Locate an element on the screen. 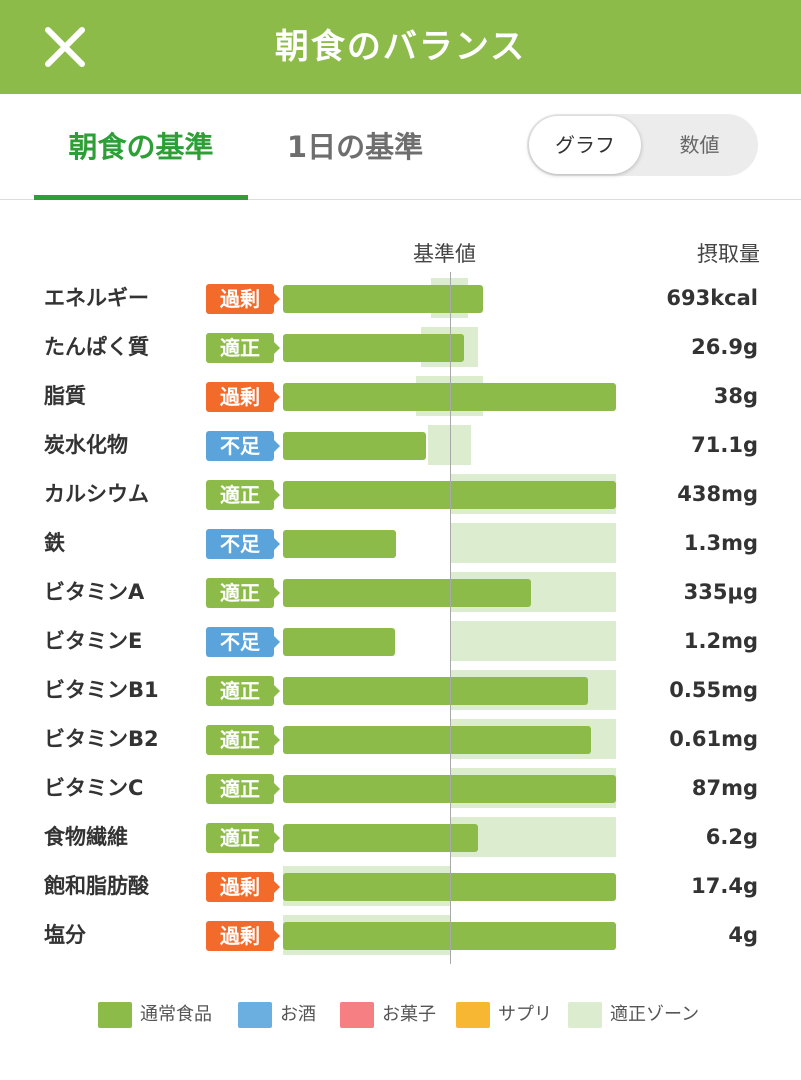 The height and width of the screenshot is (1080, 801). tab-daily-standard: 1日の基準 is located at coordinates (355, 147).